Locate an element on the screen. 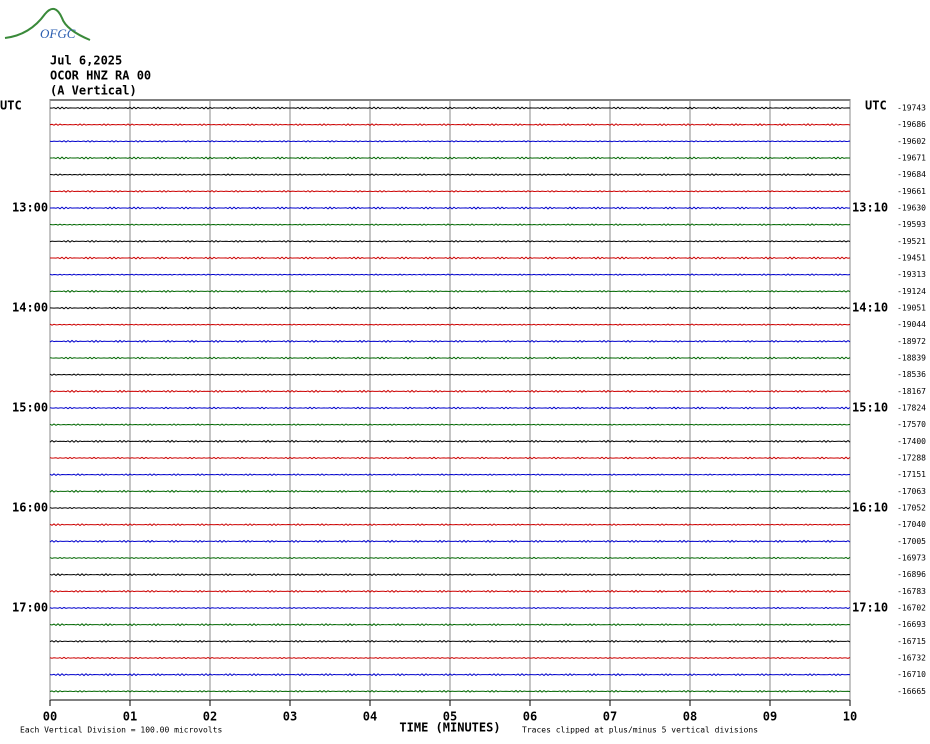  x-tick-label: 09 is located at coordinates (770, 717).